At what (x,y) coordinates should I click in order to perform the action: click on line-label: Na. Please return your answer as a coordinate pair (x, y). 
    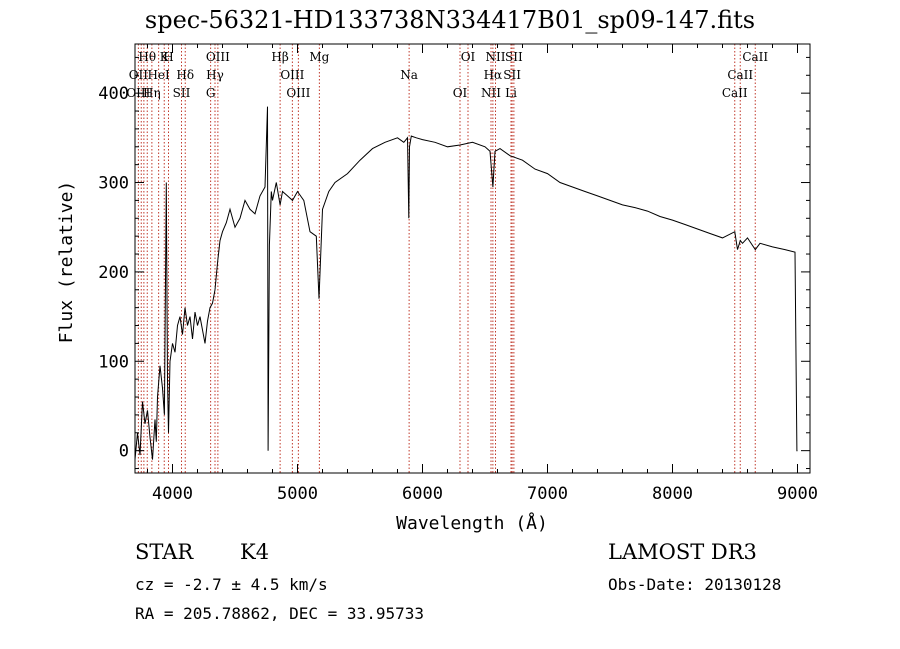
    Looking at the image, I should click on (409, 75).